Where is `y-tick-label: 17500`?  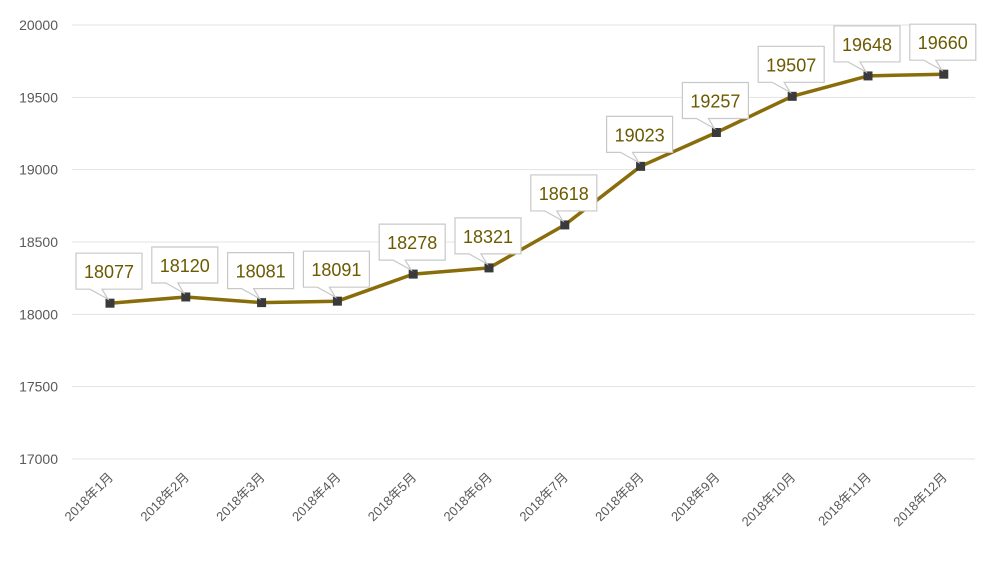
y-tick-label: 17500 is located at coordinates (38, 387).